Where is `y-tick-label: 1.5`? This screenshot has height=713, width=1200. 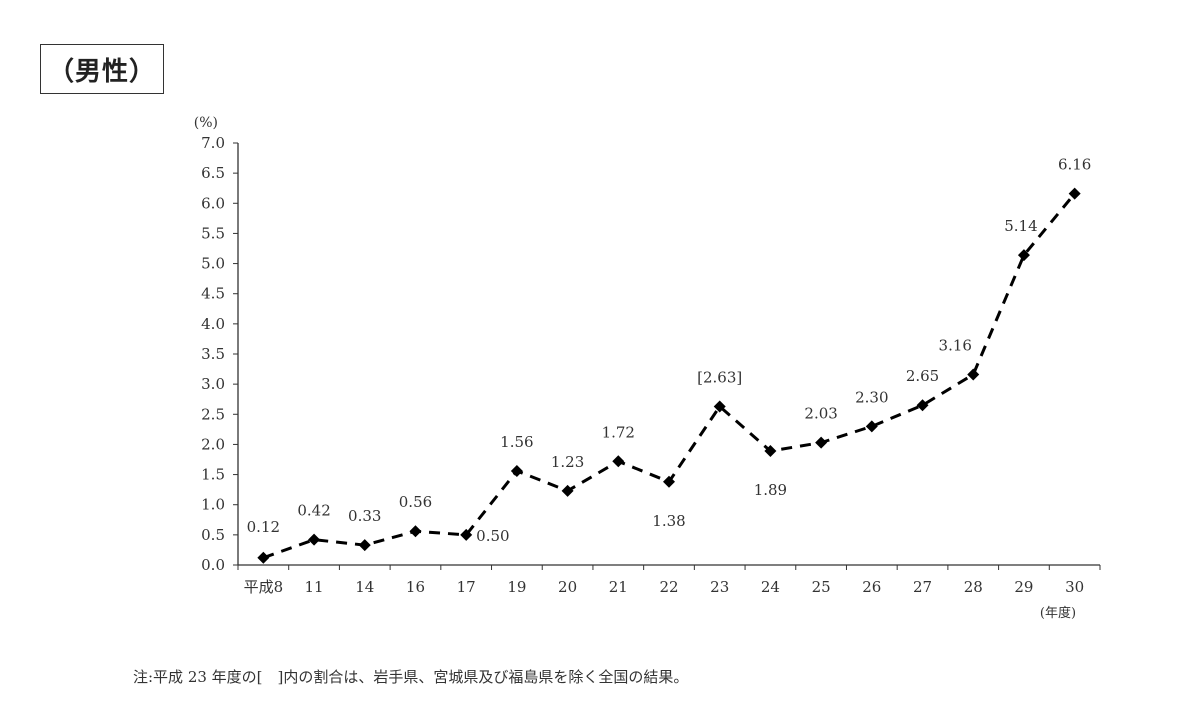
y-tick-label: 1.5 is located at coordinates (213, 475).